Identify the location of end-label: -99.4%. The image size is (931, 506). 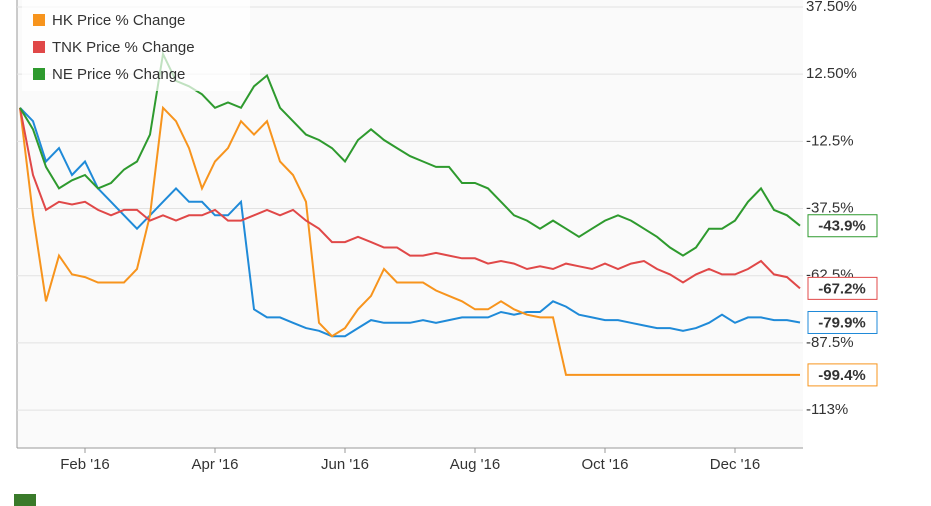
(842, 375).